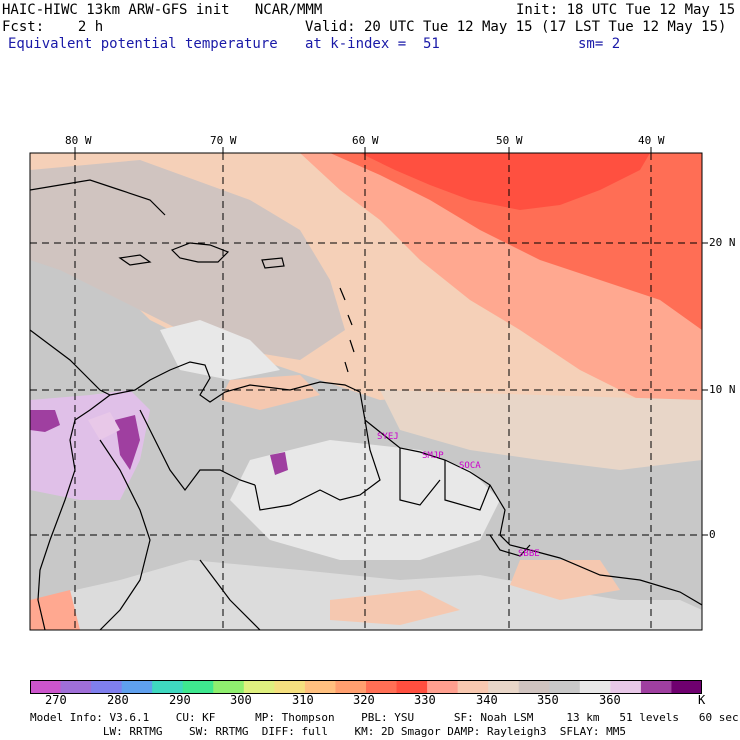  What do you see at coordinates (610, 700) in the screenshot?
I see `cb-label-360: 360` at bounding box center [610, 700].